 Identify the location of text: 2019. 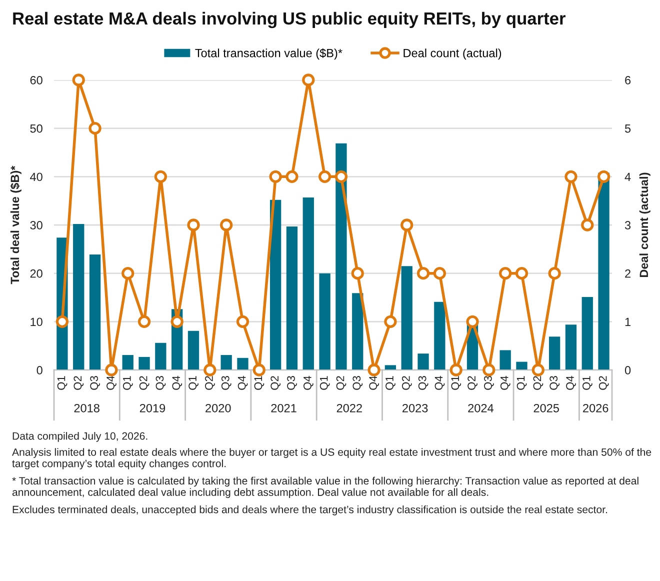
(153, 408).